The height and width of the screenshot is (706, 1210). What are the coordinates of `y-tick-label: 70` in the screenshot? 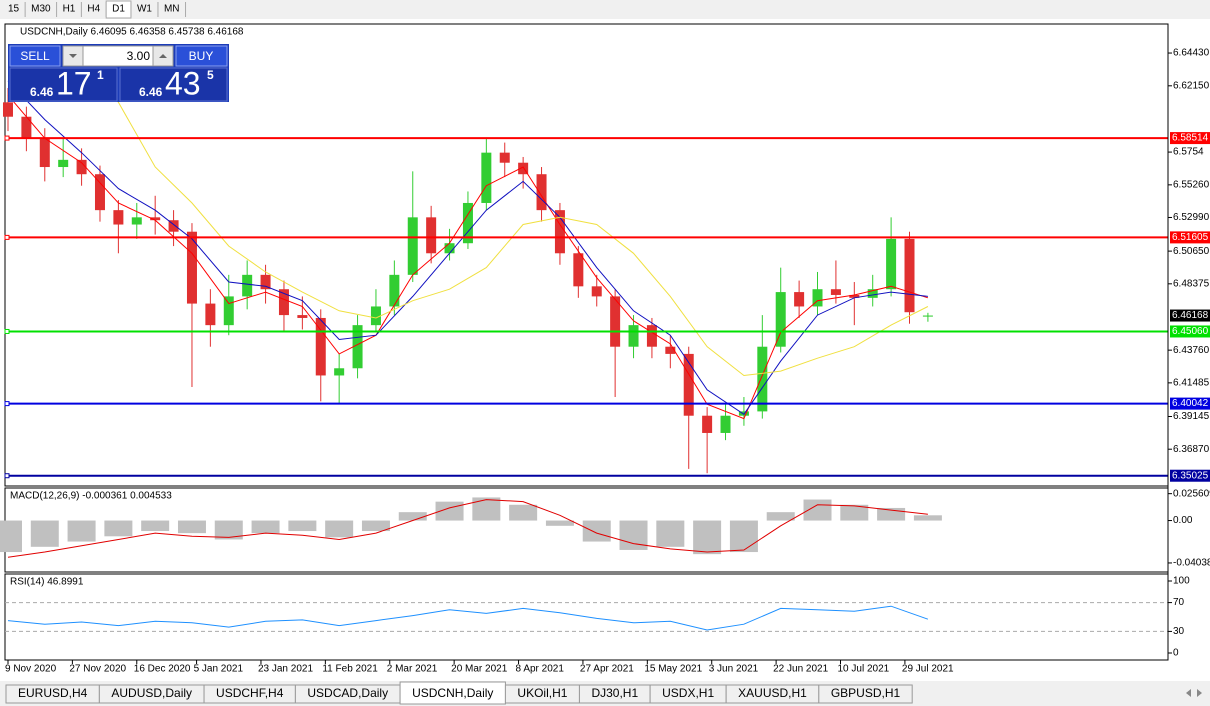 It's located at (1179, 602).